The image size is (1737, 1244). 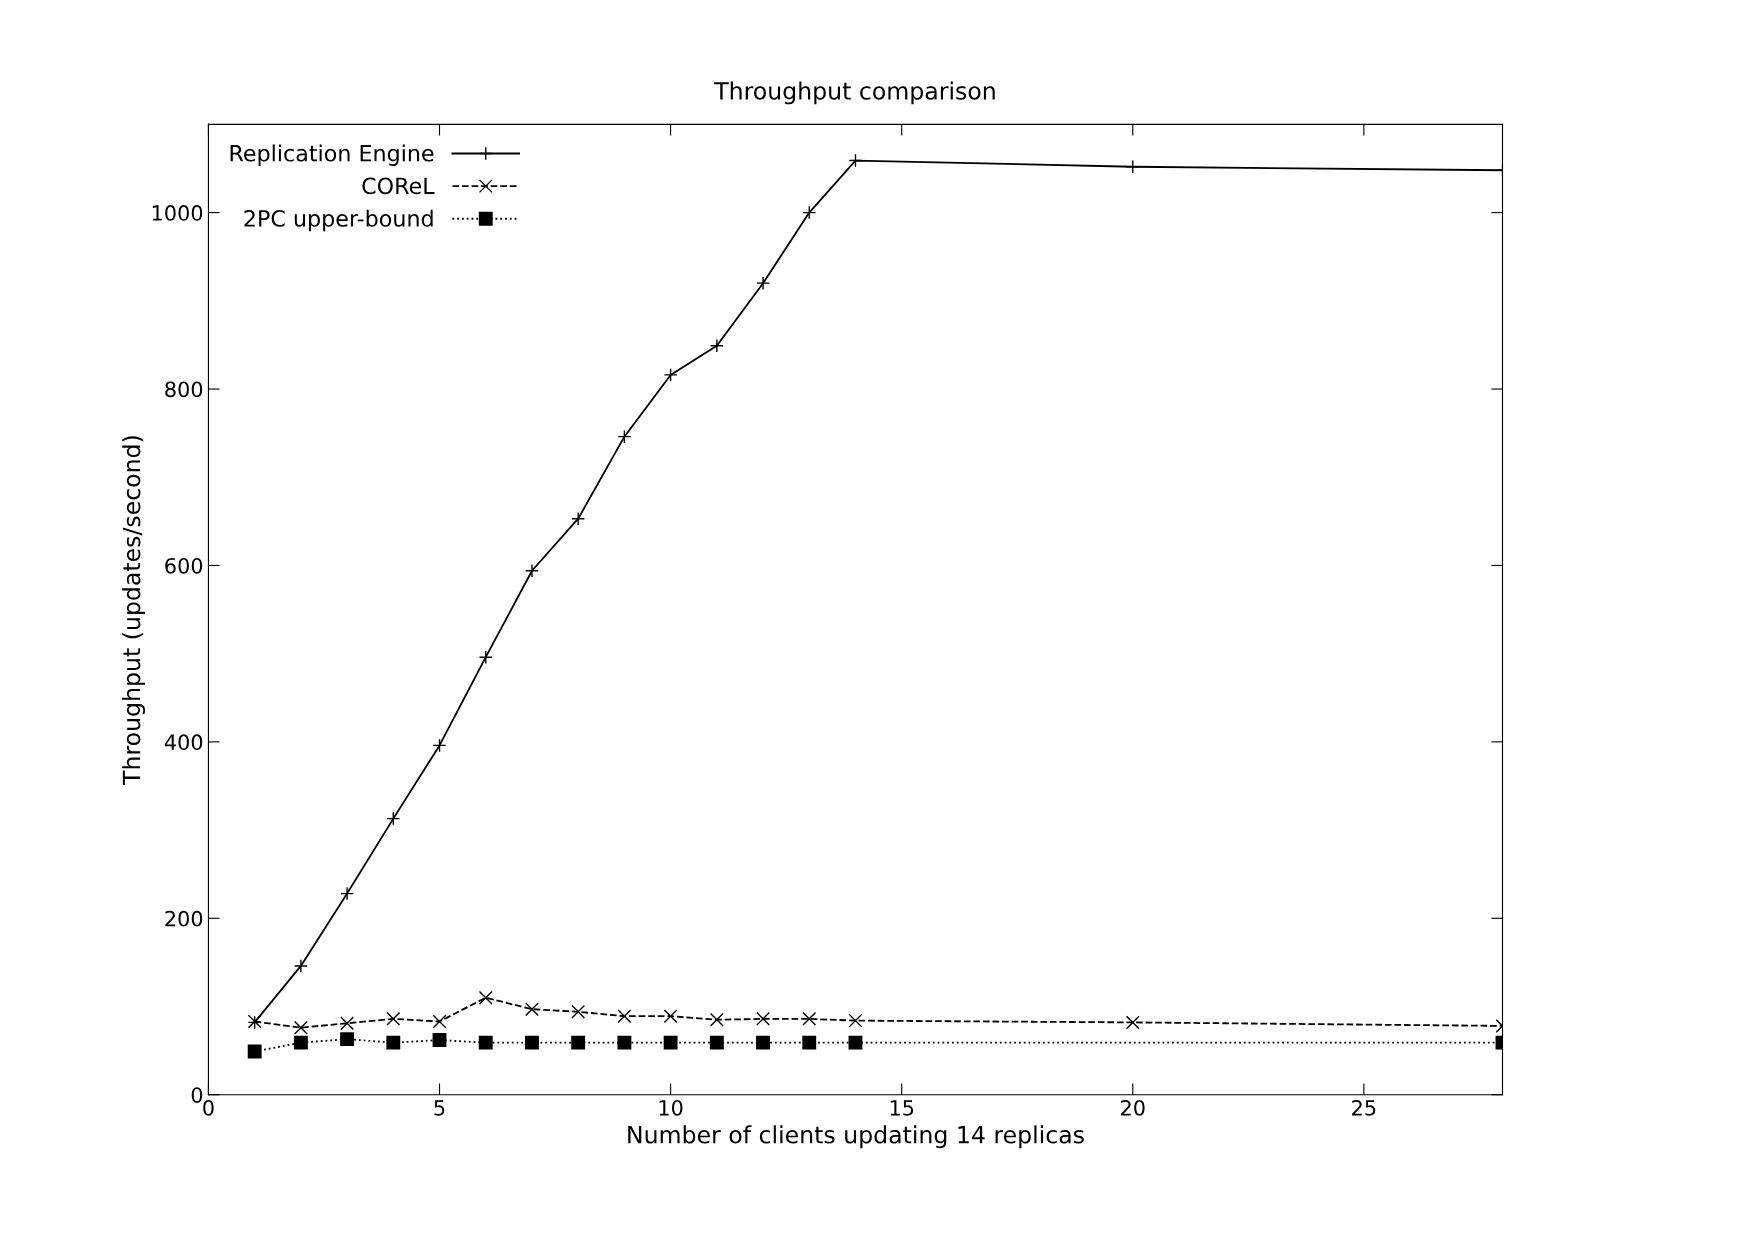 I want to click on x-axis-title: Number of clients updating 14 replicas, so click(x=856, y=1137).